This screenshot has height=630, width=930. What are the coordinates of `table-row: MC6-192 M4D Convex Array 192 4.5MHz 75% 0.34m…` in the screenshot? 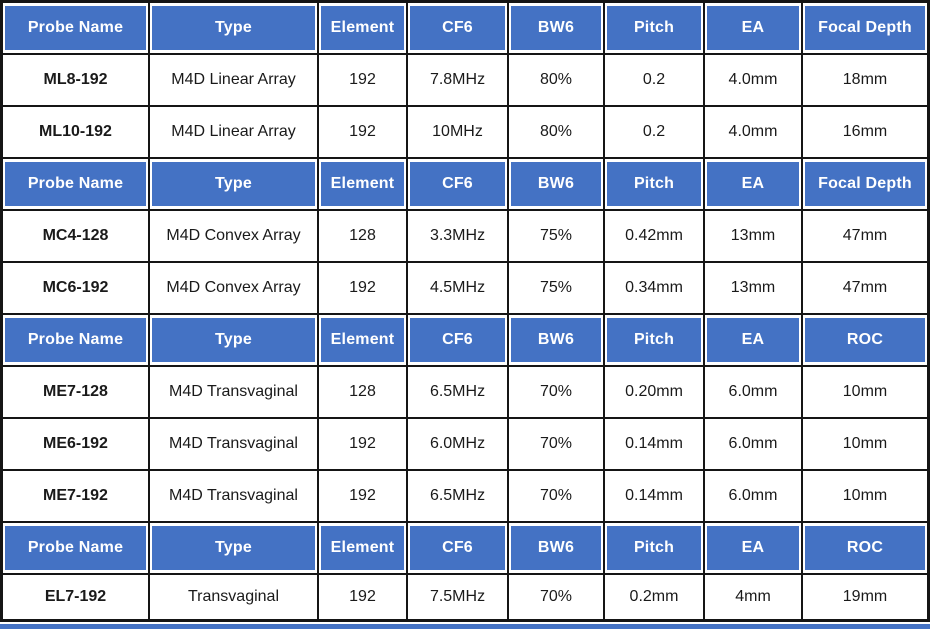 It's located at (465, 289).